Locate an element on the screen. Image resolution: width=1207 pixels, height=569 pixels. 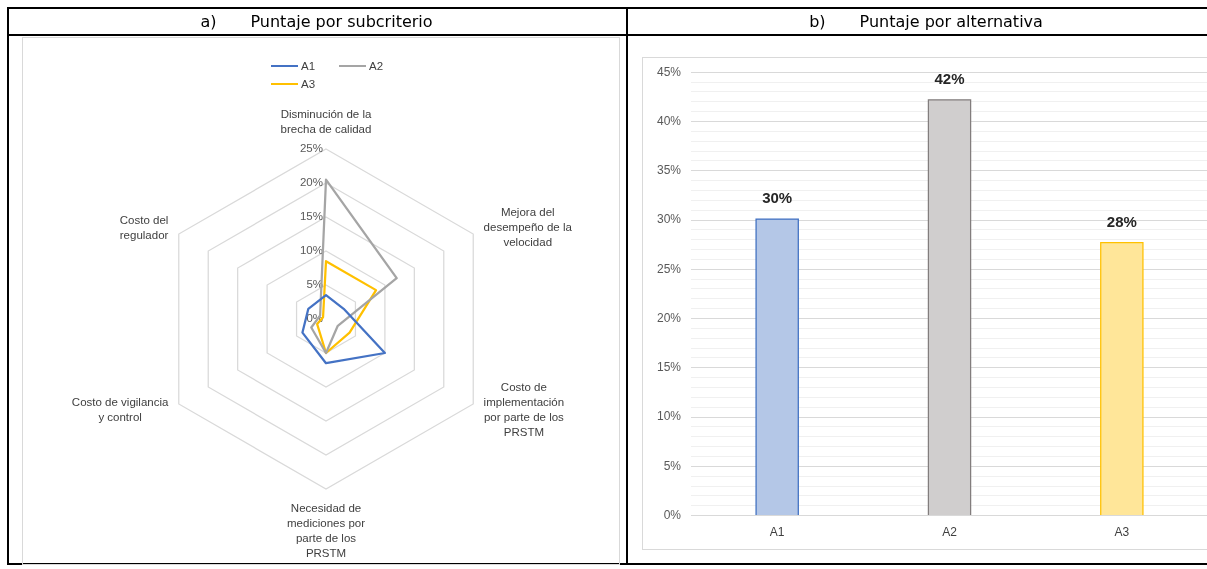
data-label: 30% is located at coordinates (777, 198).